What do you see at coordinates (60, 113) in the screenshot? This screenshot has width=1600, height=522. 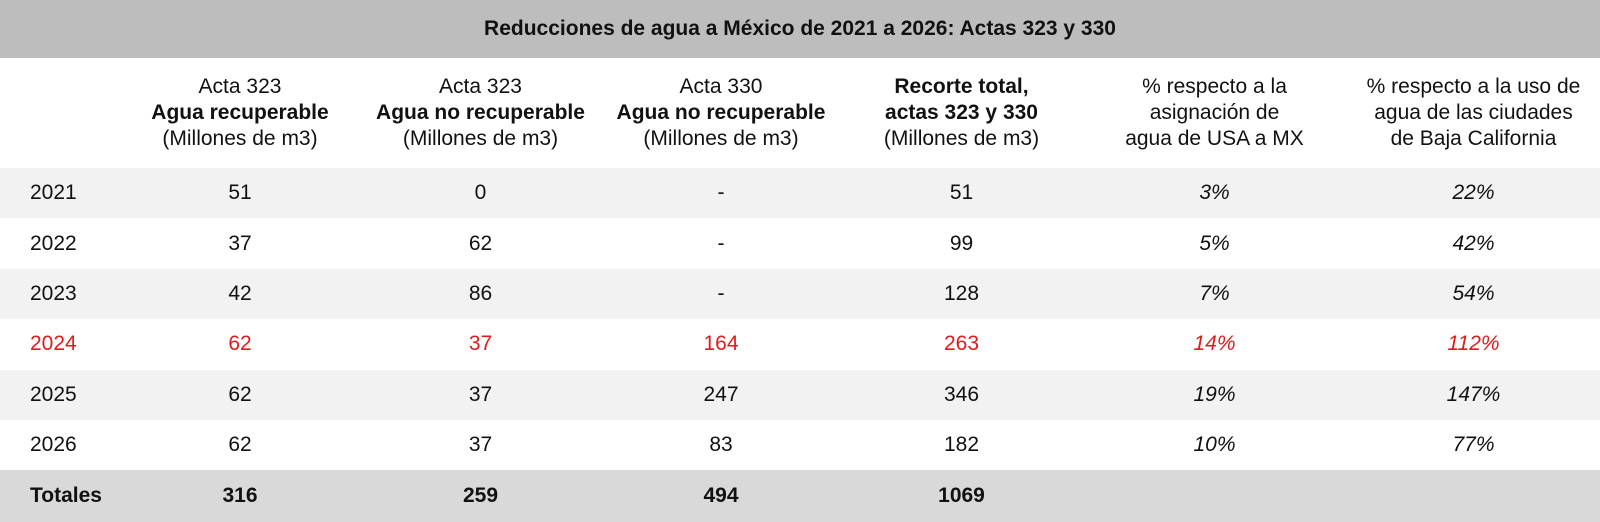 I see `header-year` at bounding box center [60, 113].